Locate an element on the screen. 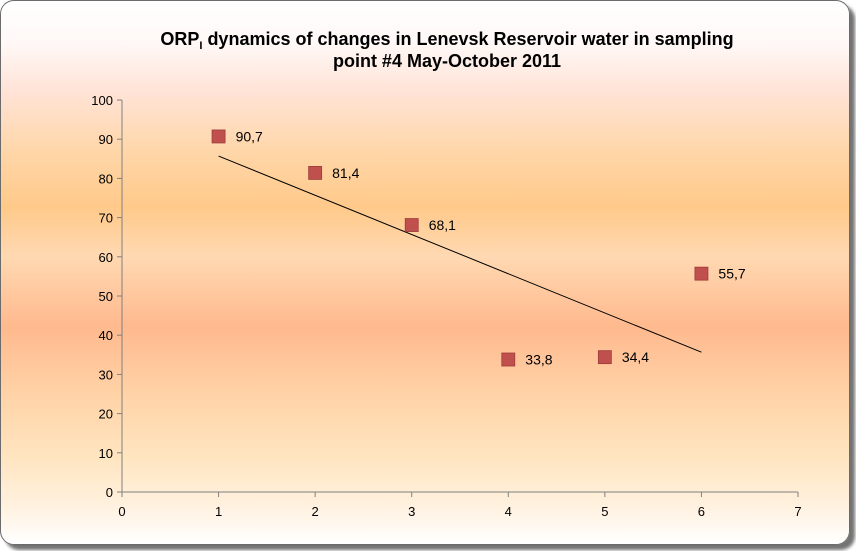 Image resolution: width=856 pixels, height=551 pixels. x-tick-label: 0 is located at coordinates (121, 511).